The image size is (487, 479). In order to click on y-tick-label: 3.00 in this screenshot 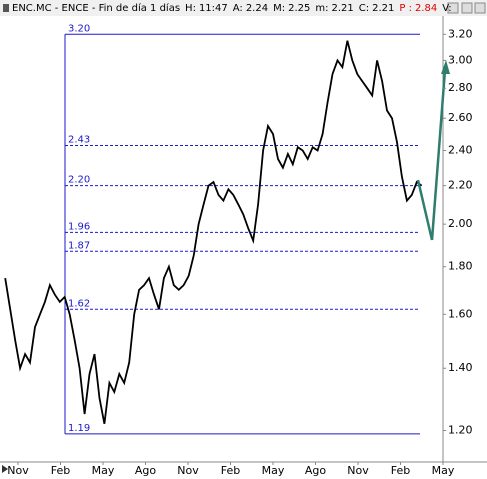, I will do `click(460, 59)`.